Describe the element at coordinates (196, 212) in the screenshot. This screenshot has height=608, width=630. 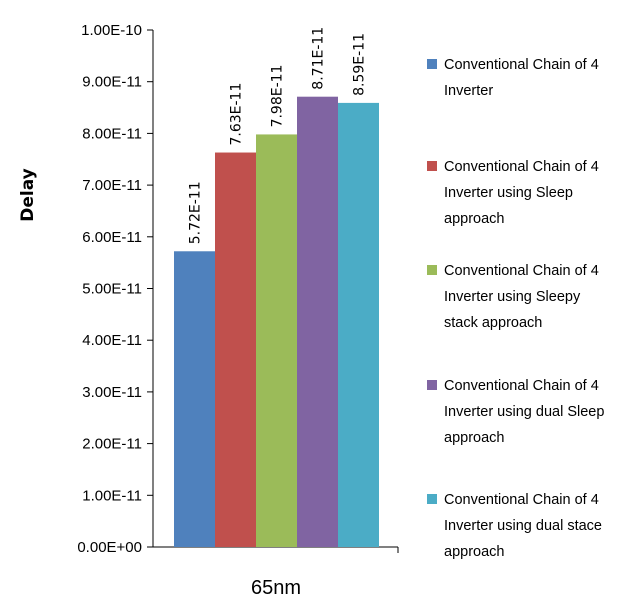
I see `bar-data-label: 5.72E-11` at that location.